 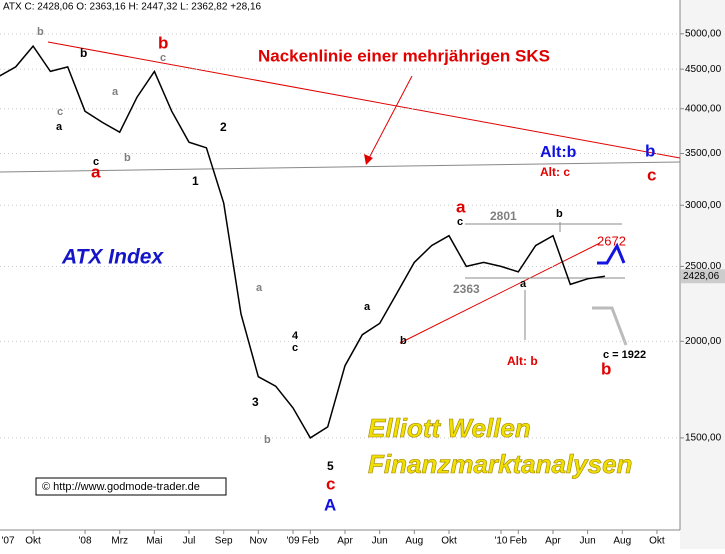 I want to click on annotation: Alt: c, so click(x=555, y=172).